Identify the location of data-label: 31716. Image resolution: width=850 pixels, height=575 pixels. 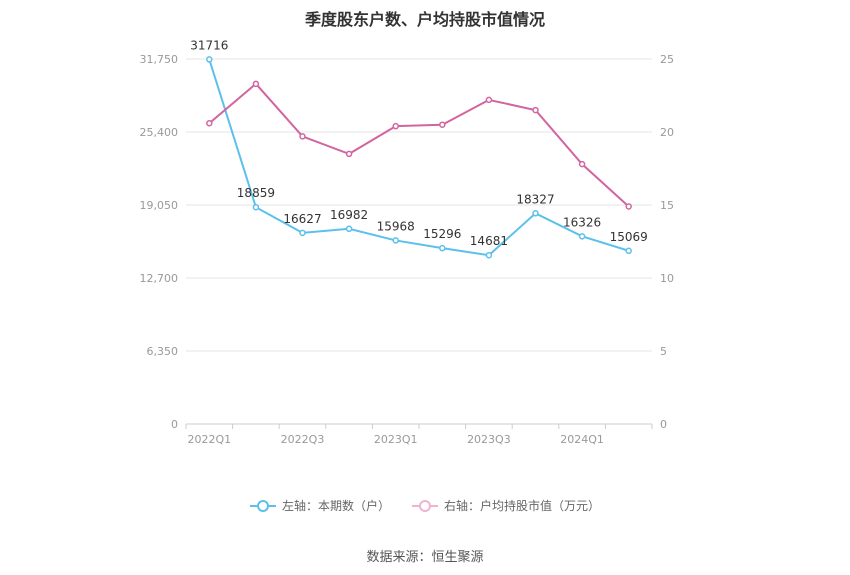
(209, 45).